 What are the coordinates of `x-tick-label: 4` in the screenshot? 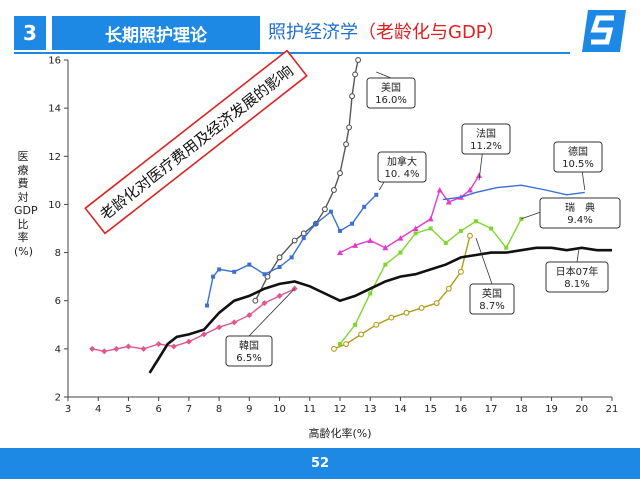 It's located at (98, 409).